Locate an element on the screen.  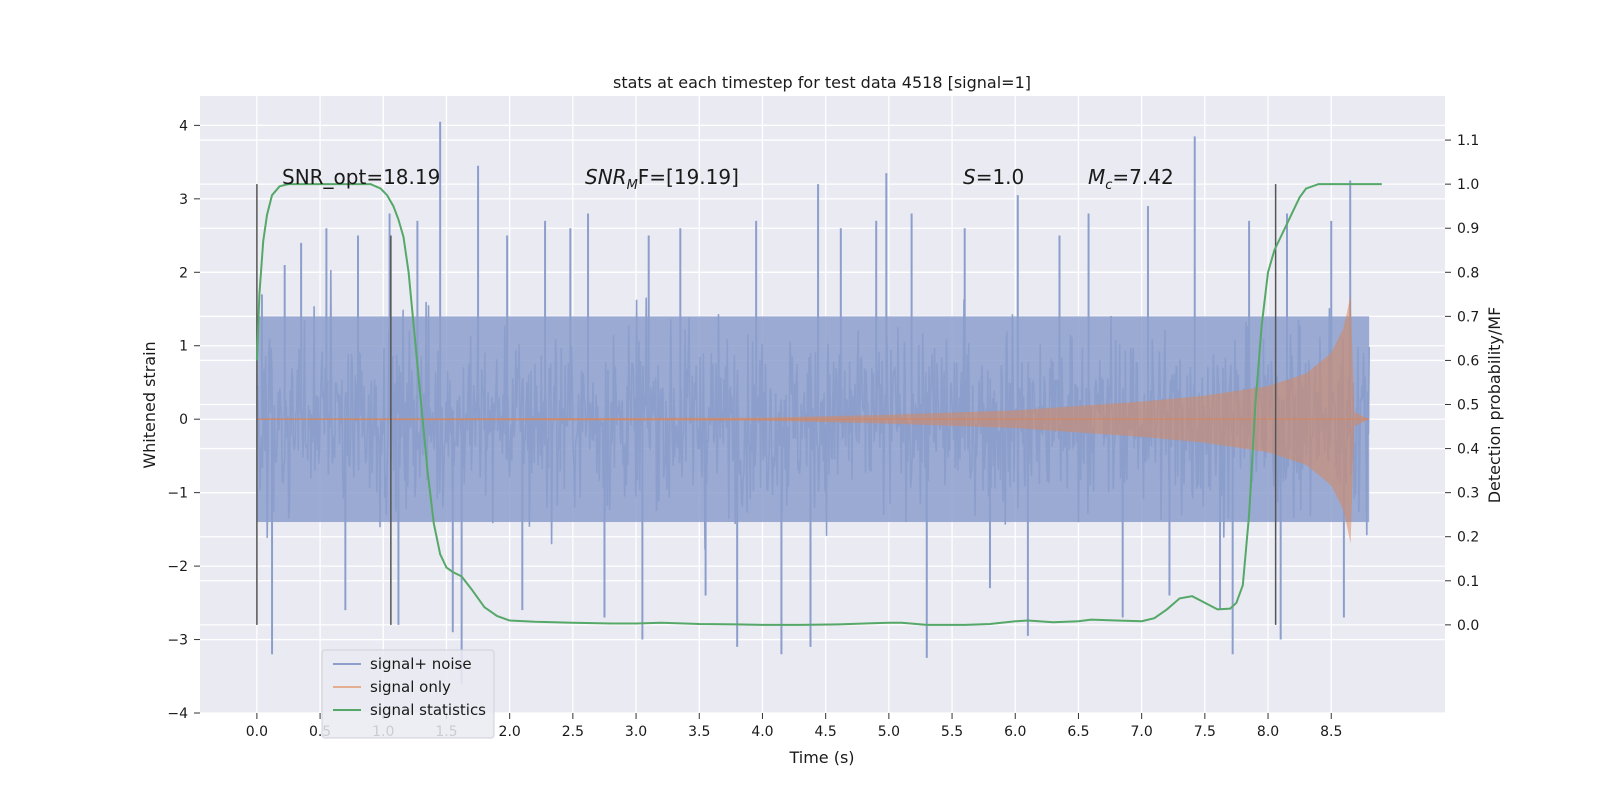
x-tick-label: 2.0 is located at coordinates (510, 732).